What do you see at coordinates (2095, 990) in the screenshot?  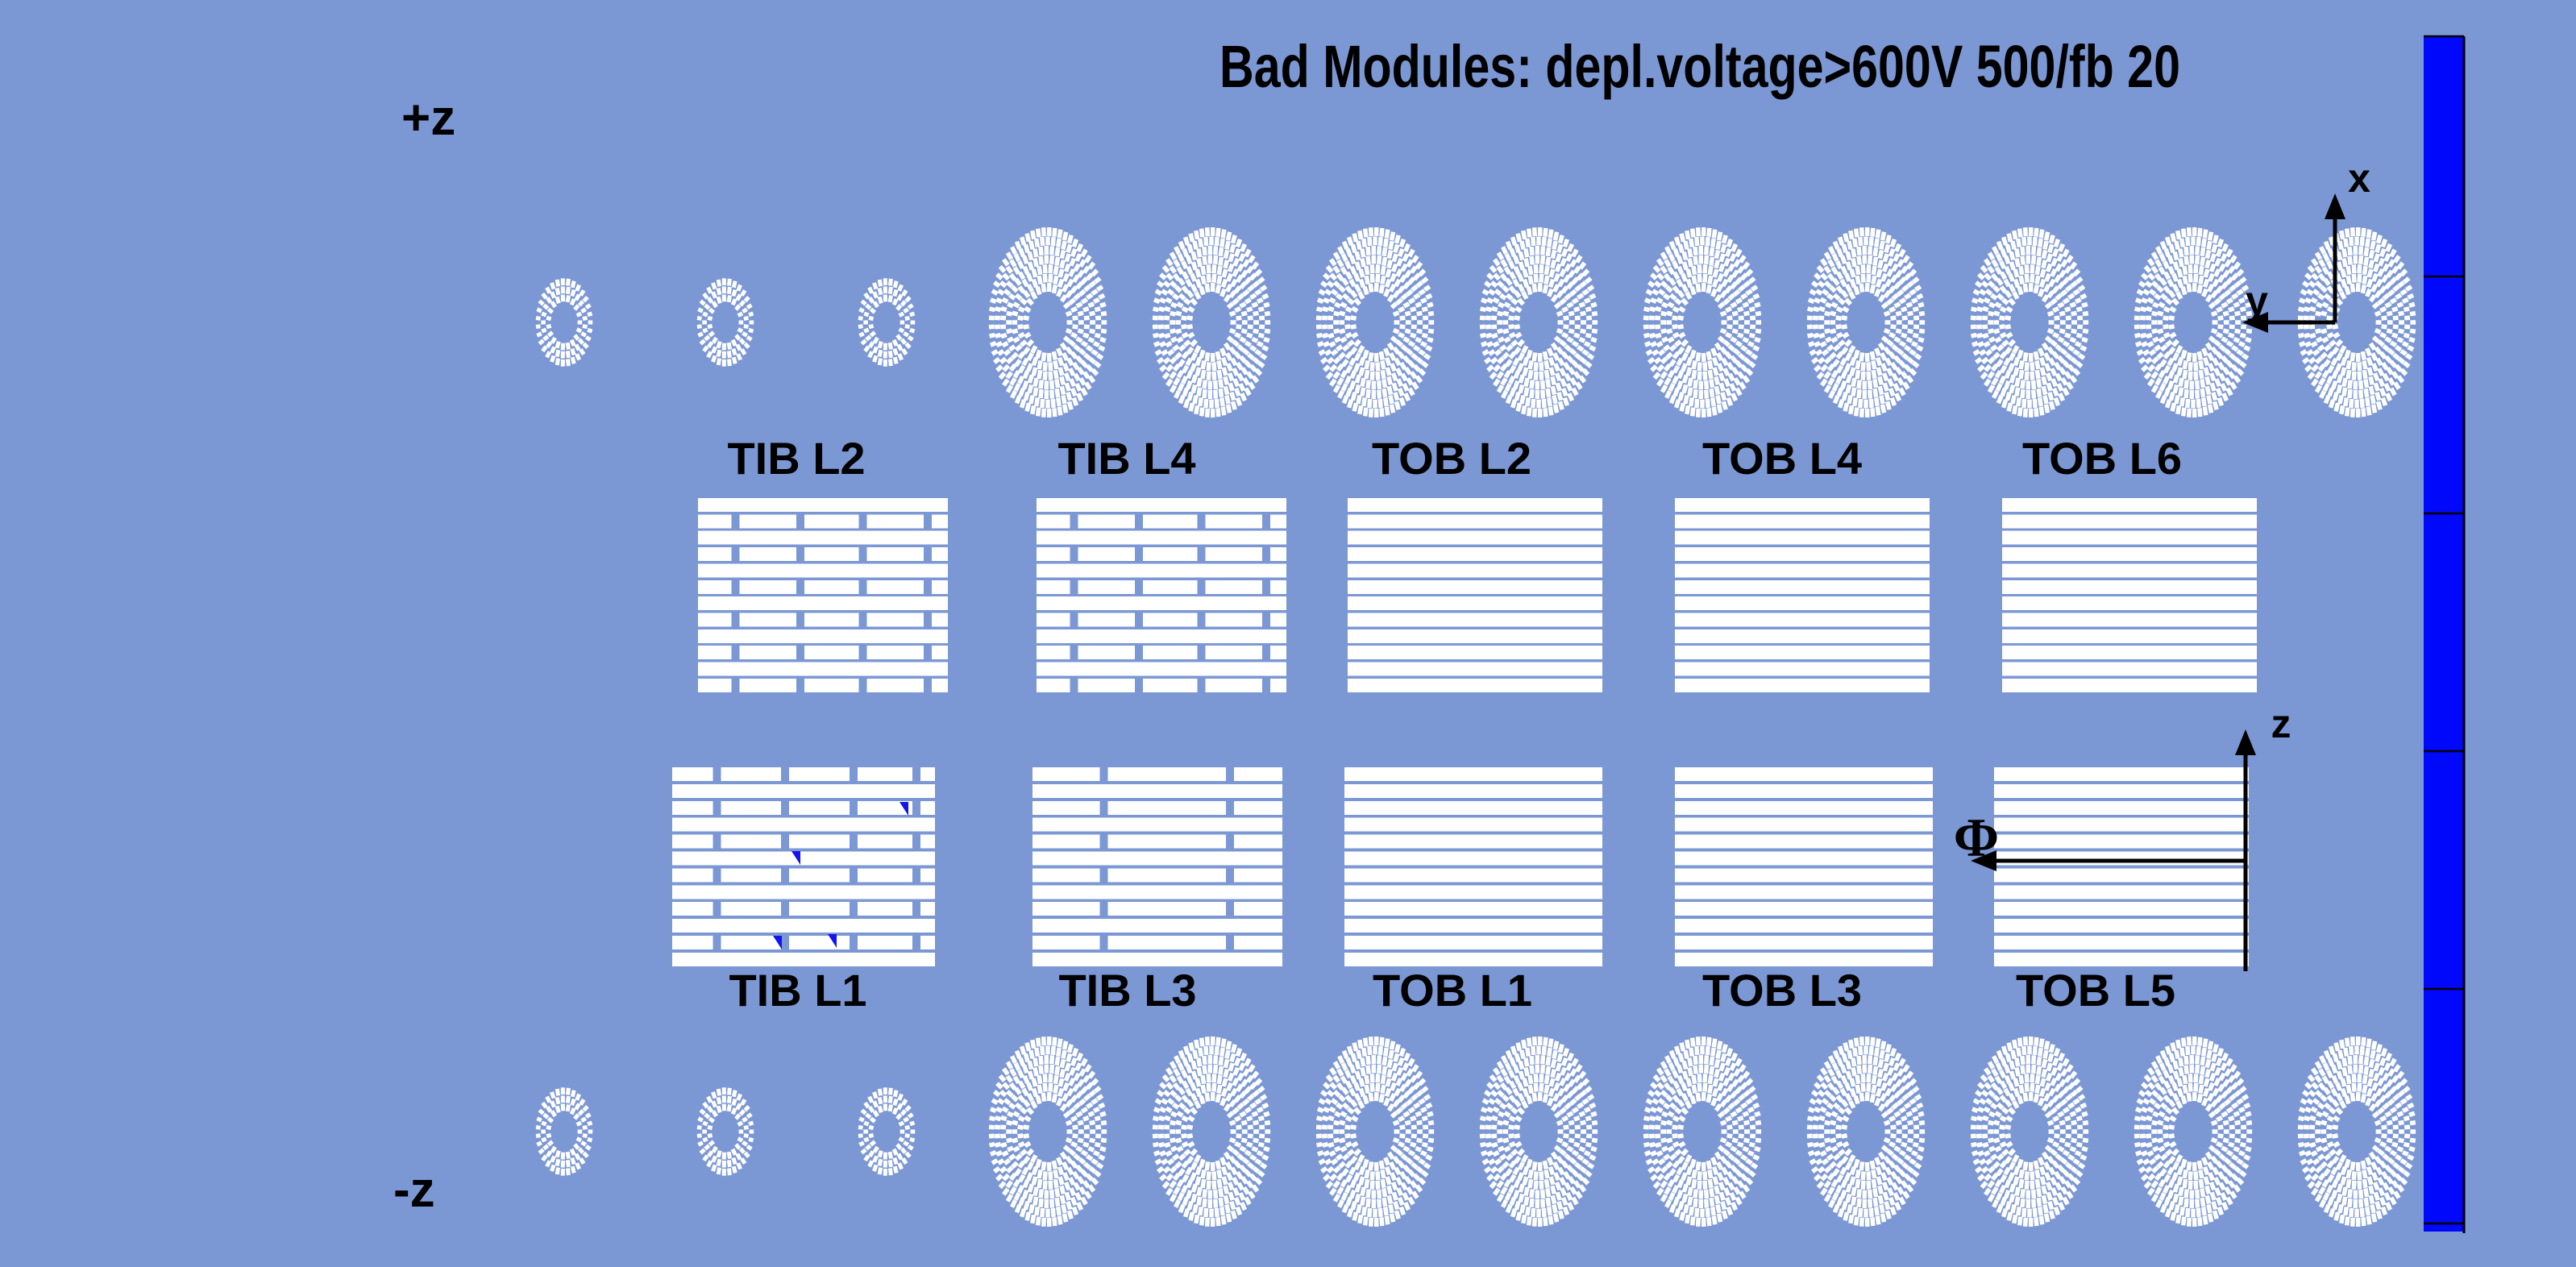 I see `layer-label-lower-4: TOB L5` at bounding box center [2095, 990].